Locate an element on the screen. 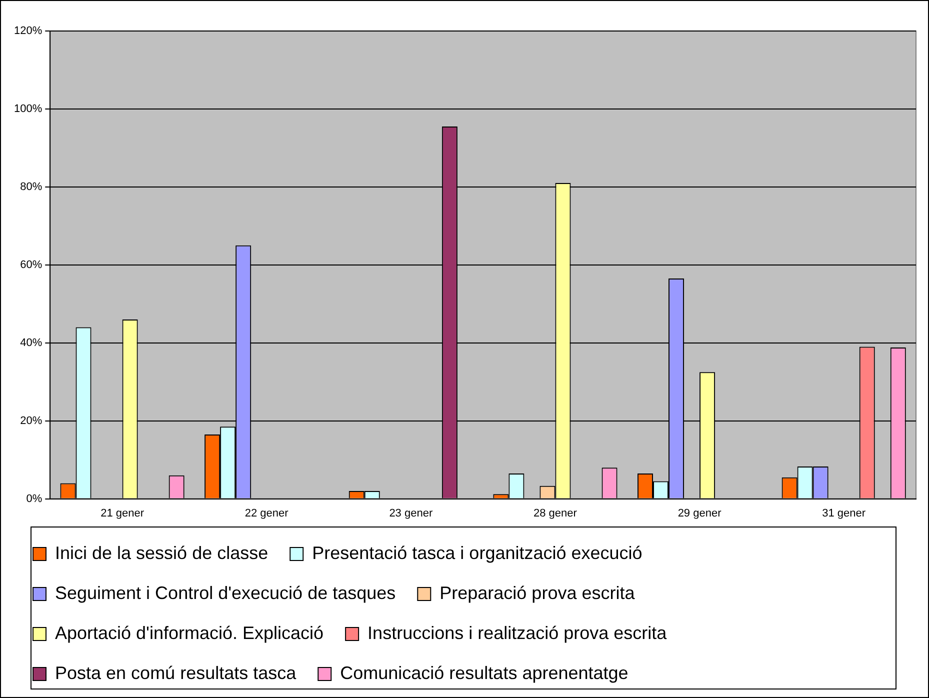  x-tick-label: 21 gener is located at coordinates (122, 513).